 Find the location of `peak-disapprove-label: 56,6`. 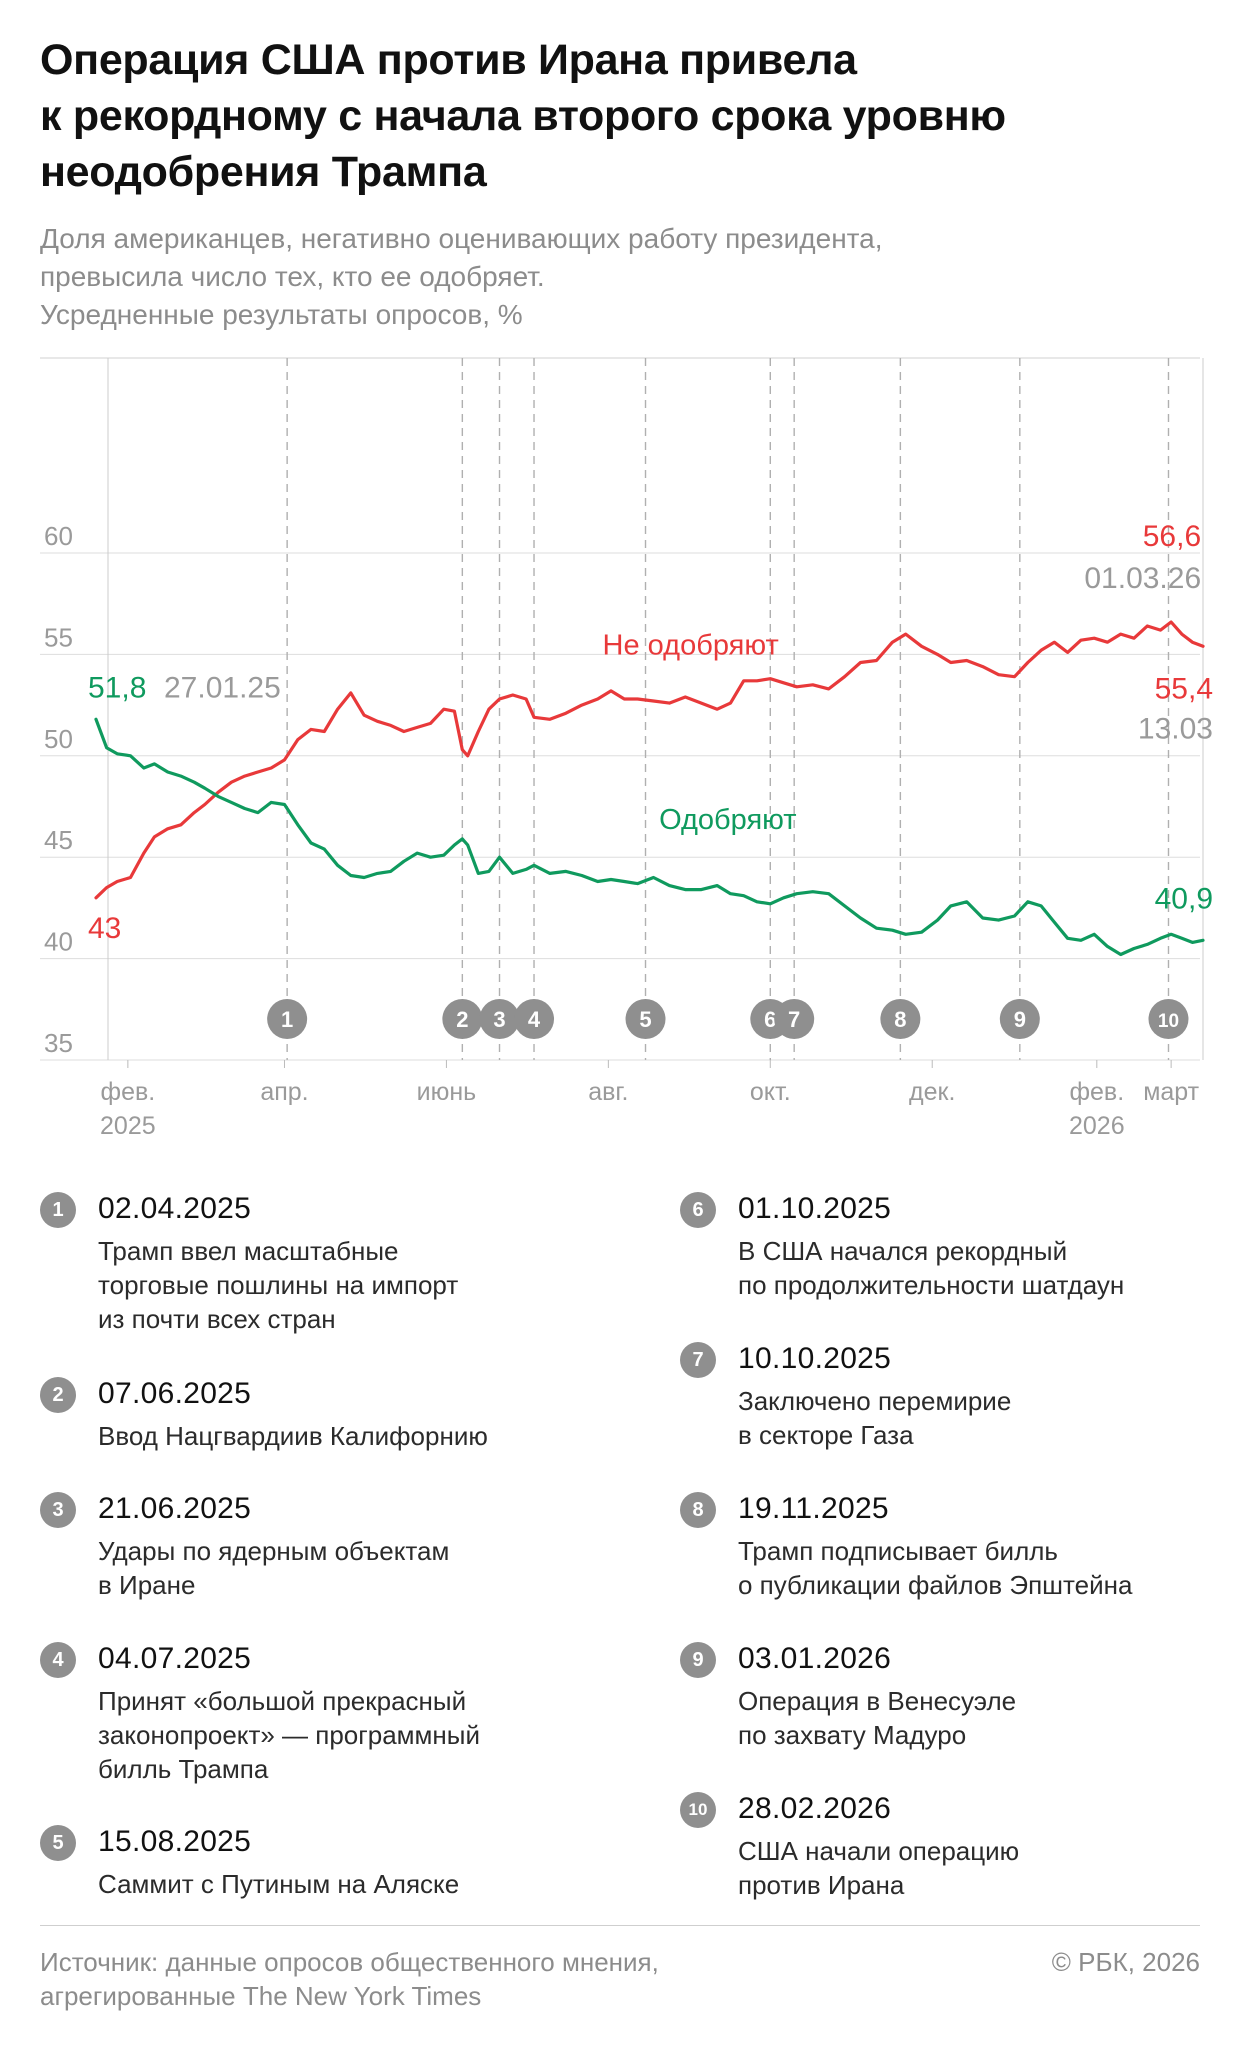

peak-disapprove-label: 56,6 is located at coordinates (1172, 536).